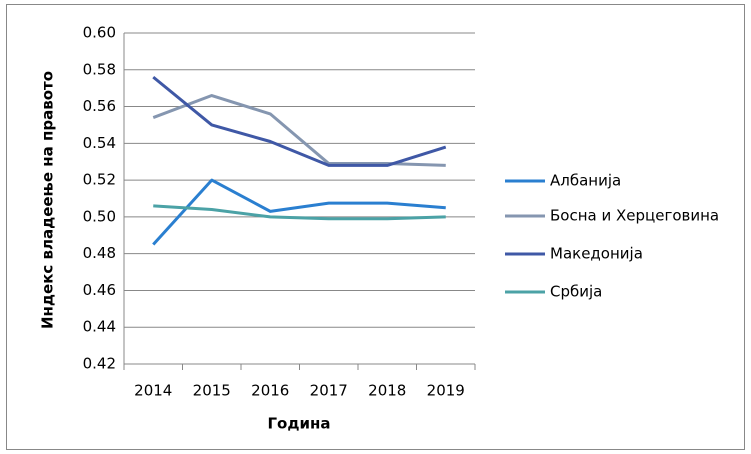 Image resolution: width=751 pixels, height=454 pixels. What do you see at coordinates (99, 143) in the screenshot?
I see `y-tick-label: 0.54` at bounding box center [99, 143].